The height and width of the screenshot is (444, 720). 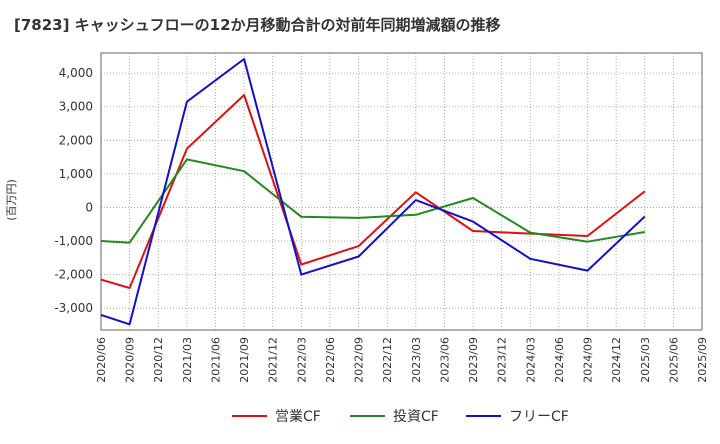 What do you see at coordinates (502, 360) in the screenshot?
I see `x-tick-label: 2023/12` at bounding box center [502, 360].